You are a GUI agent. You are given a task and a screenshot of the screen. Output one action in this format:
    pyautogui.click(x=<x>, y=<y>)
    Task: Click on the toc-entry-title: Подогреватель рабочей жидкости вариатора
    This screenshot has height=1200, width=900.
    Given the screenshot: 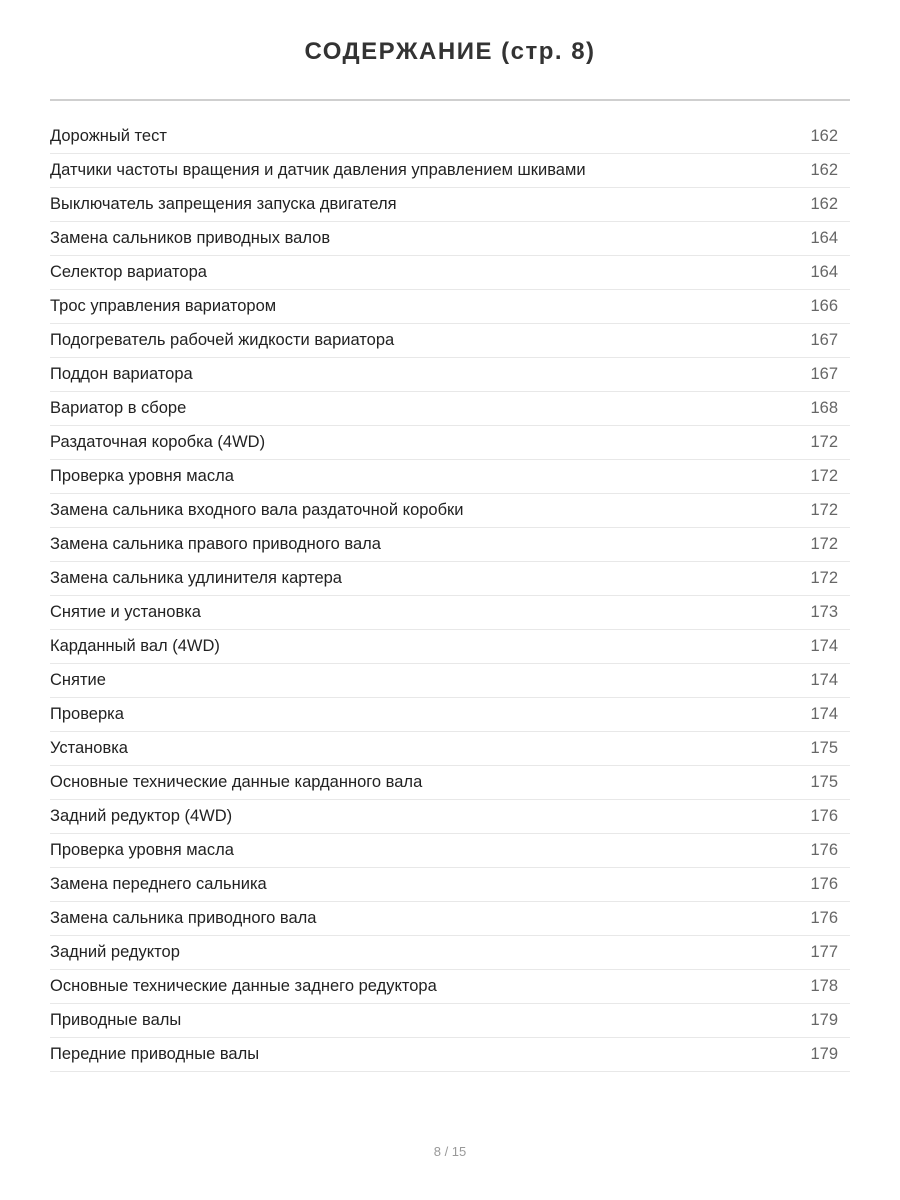 What is the action you would take?
    pyautogui.click(x=222, y=340)
    